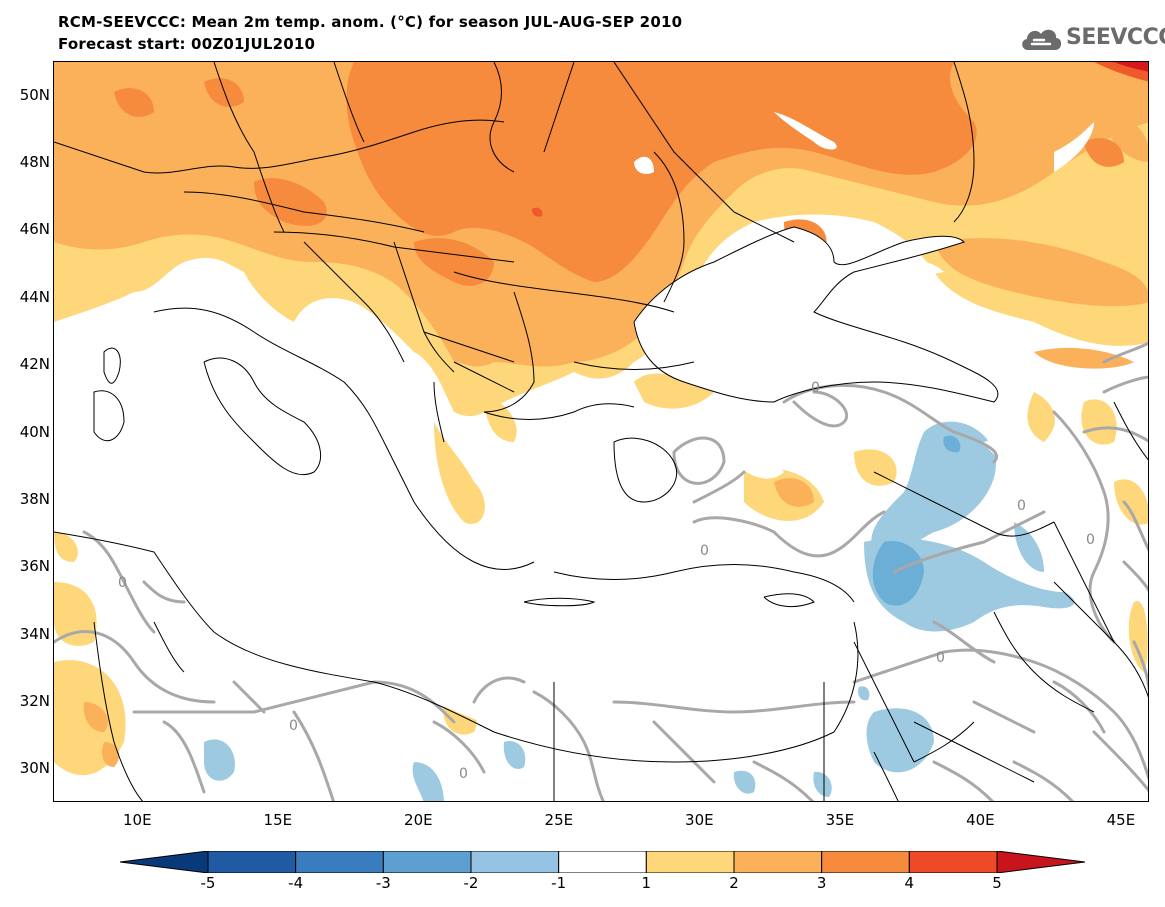 This screenshot has width=1165, height=907. I want to click on lon-tick-label: 35E, so click(840, 820).